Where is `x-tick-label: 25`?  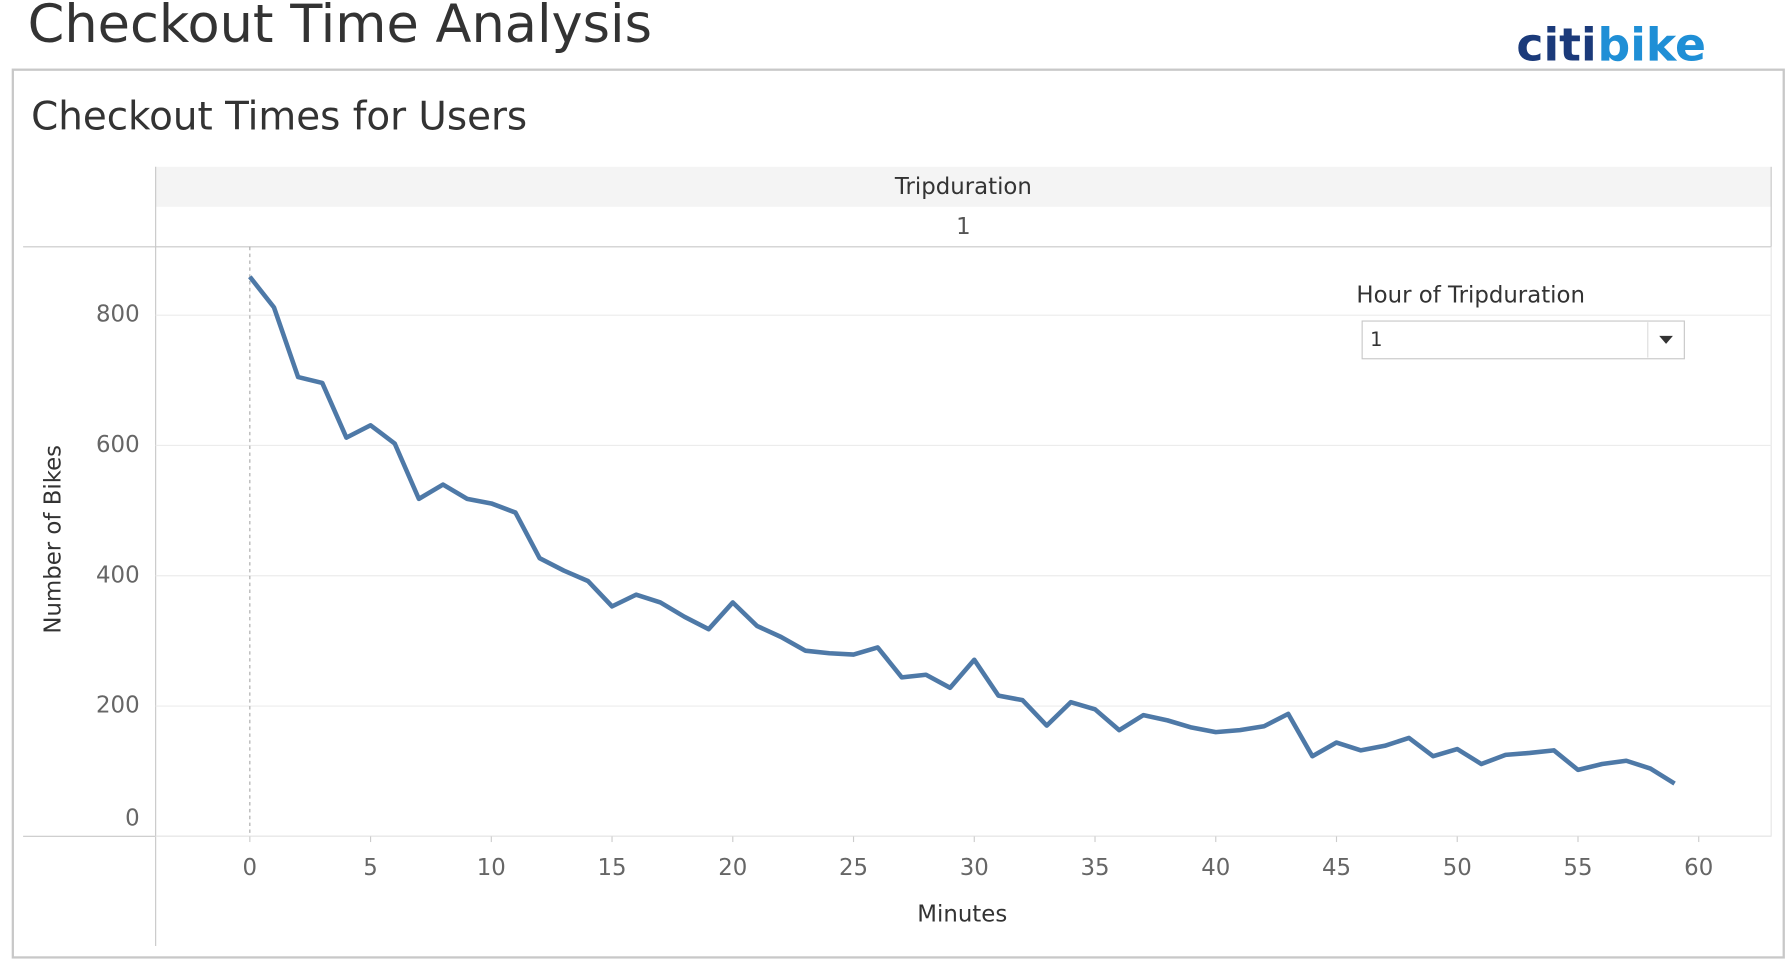 x-tick-label: 25 is located at coordinates (853, 868).